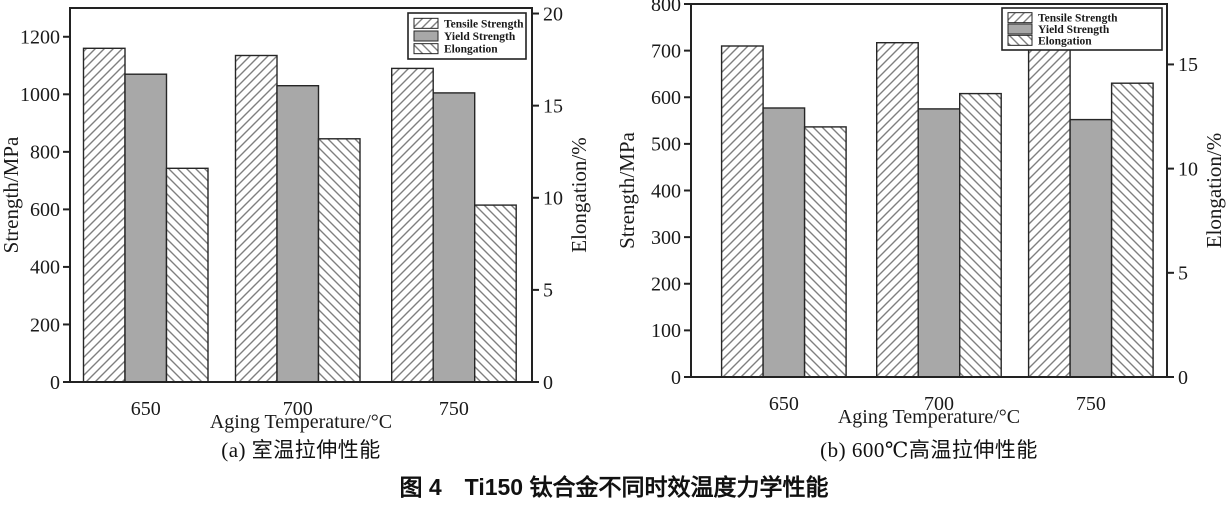 This screenshot has width=1228, height=508. I want to click on bar-b-700-yield-strength, so click(939, 243).